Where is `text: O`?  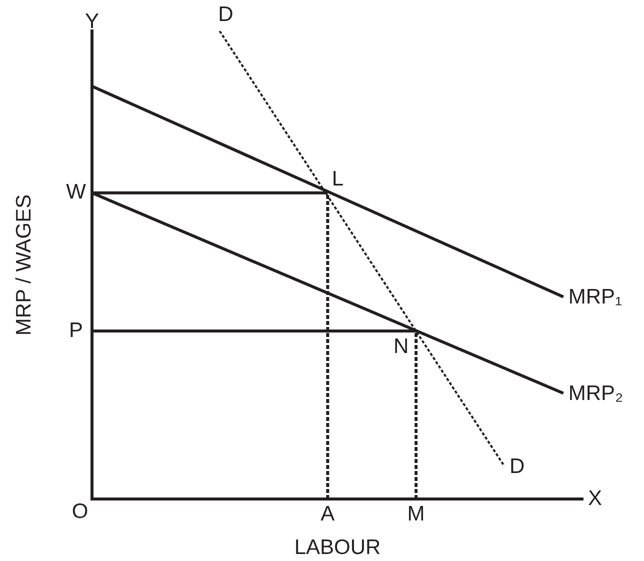 text: O is located at coordinates (80, 511).